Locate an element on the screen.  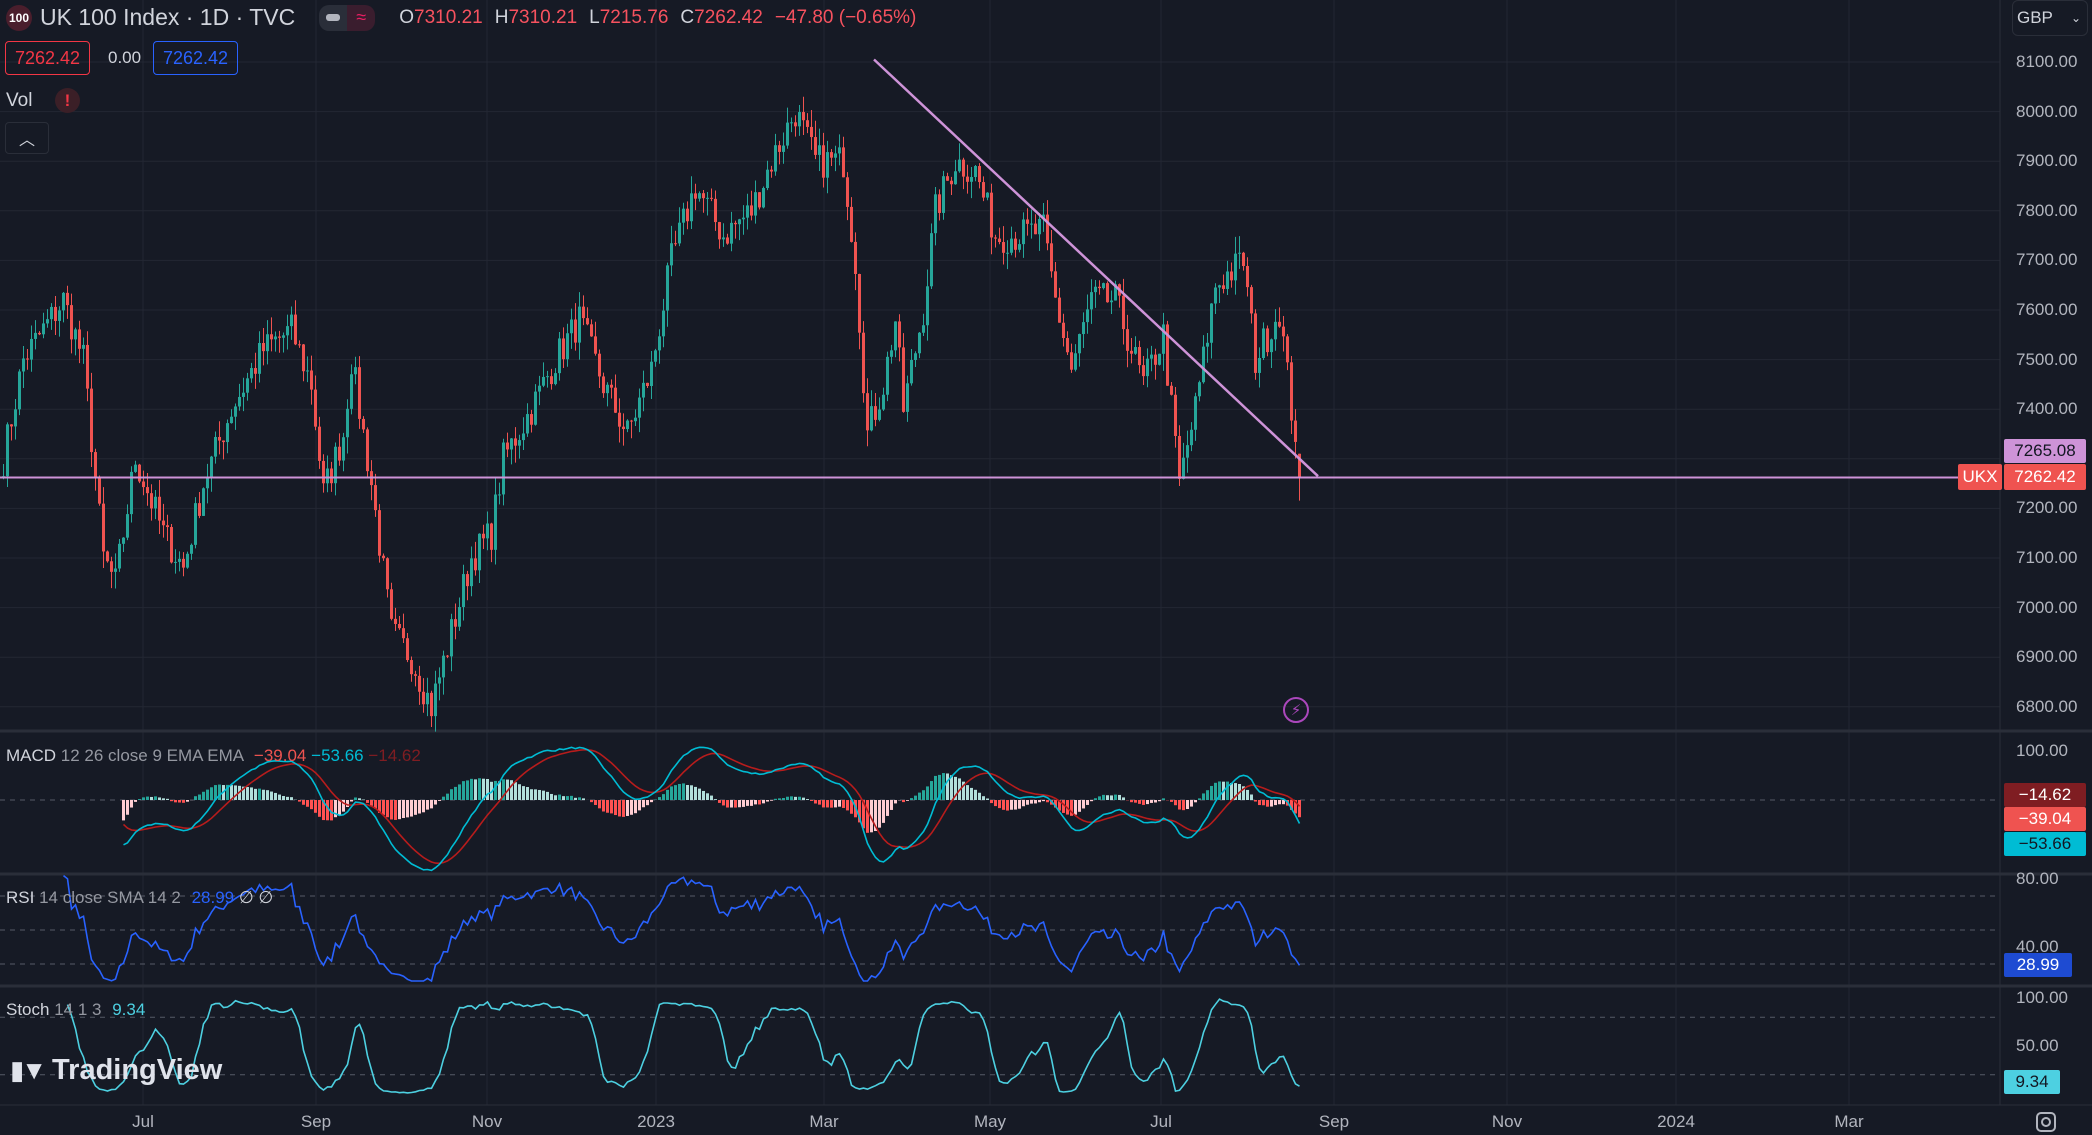
time-axis-label: Sep is located at coordinates (1334, 1121).